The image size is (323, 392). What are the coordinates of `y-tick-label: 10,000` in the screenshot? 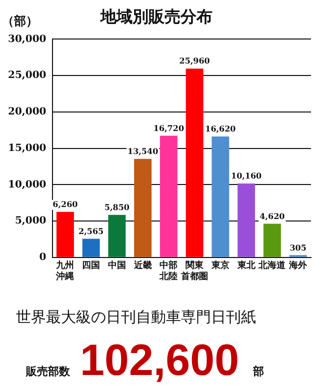 It's located at (27, 184).